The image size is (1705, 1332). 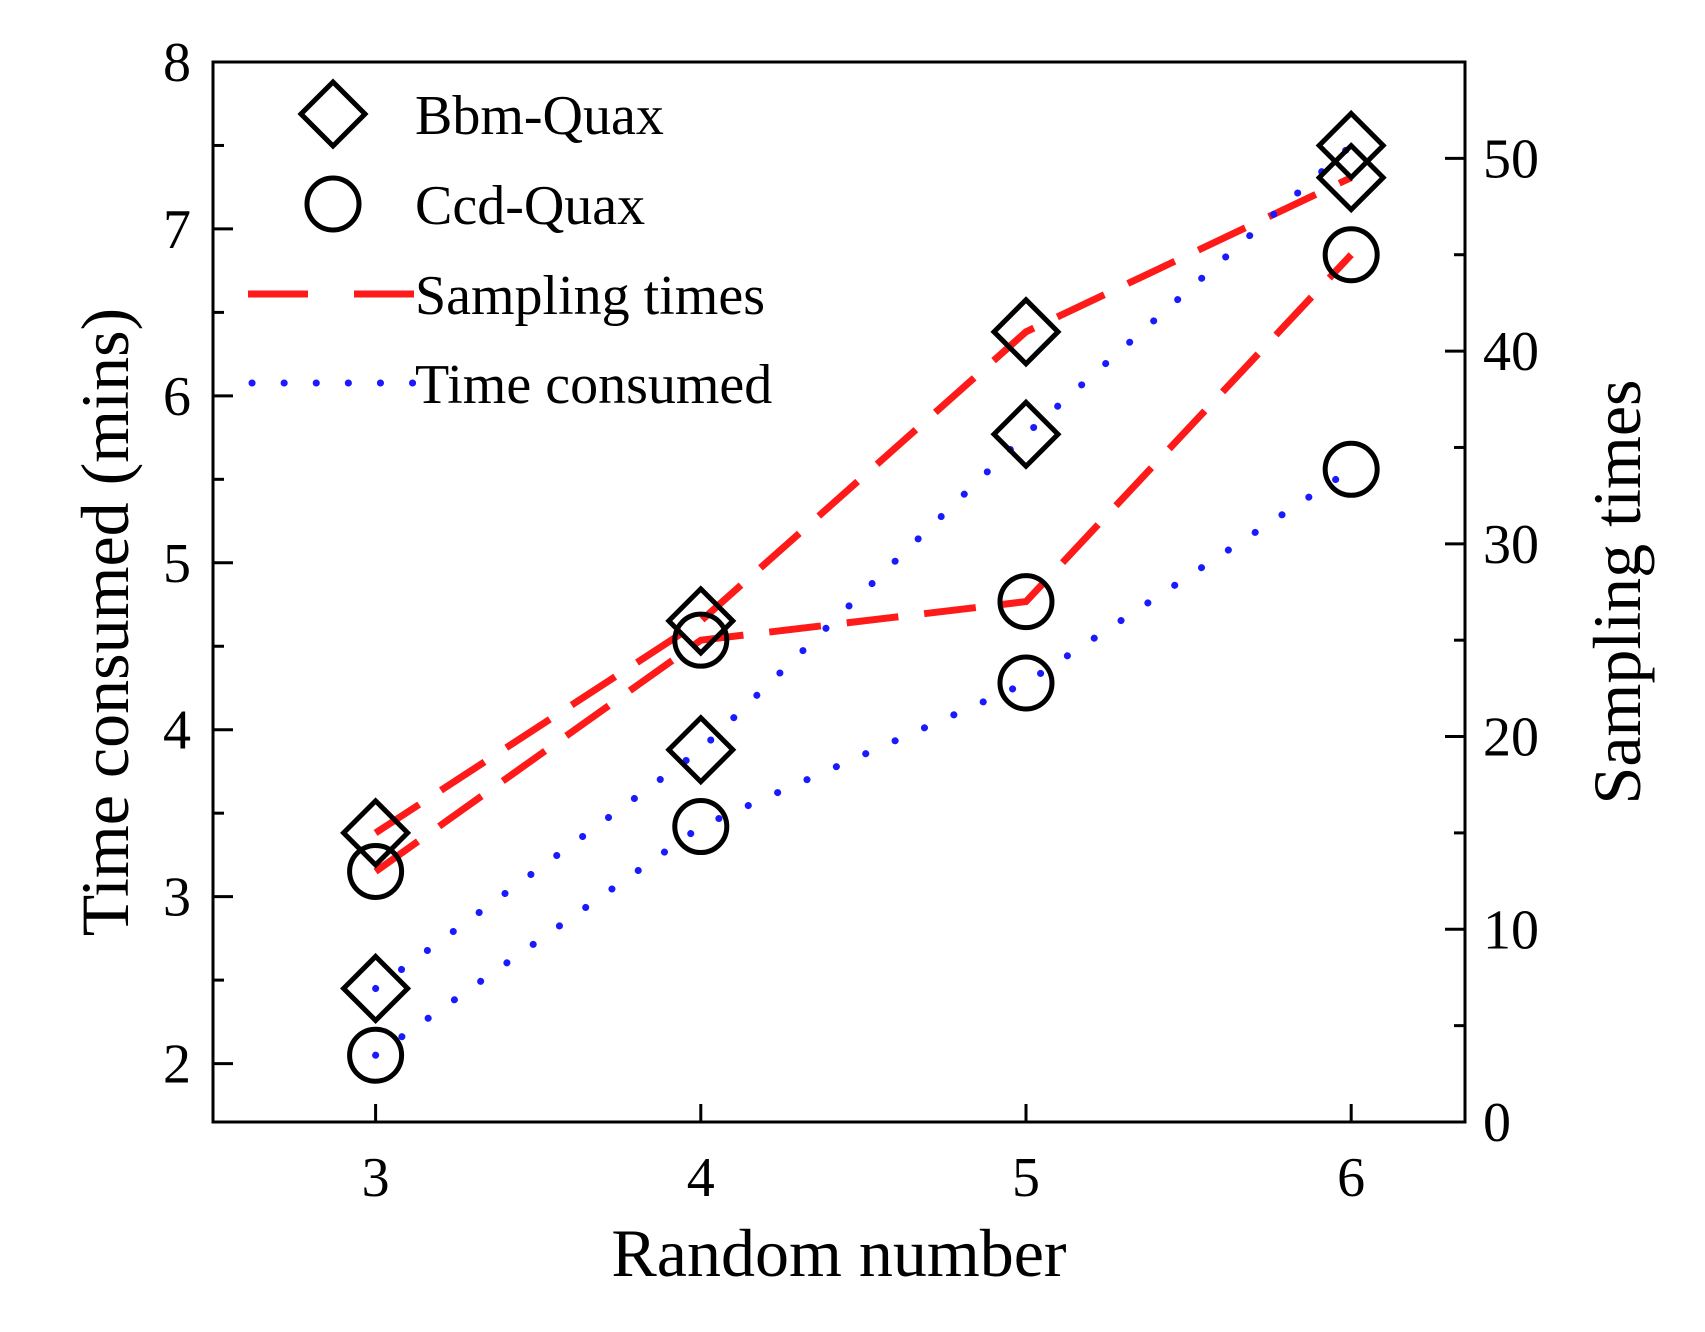 I want to click on y-left-axis-title: Time consumed (mins), so click(x=105, y=622).